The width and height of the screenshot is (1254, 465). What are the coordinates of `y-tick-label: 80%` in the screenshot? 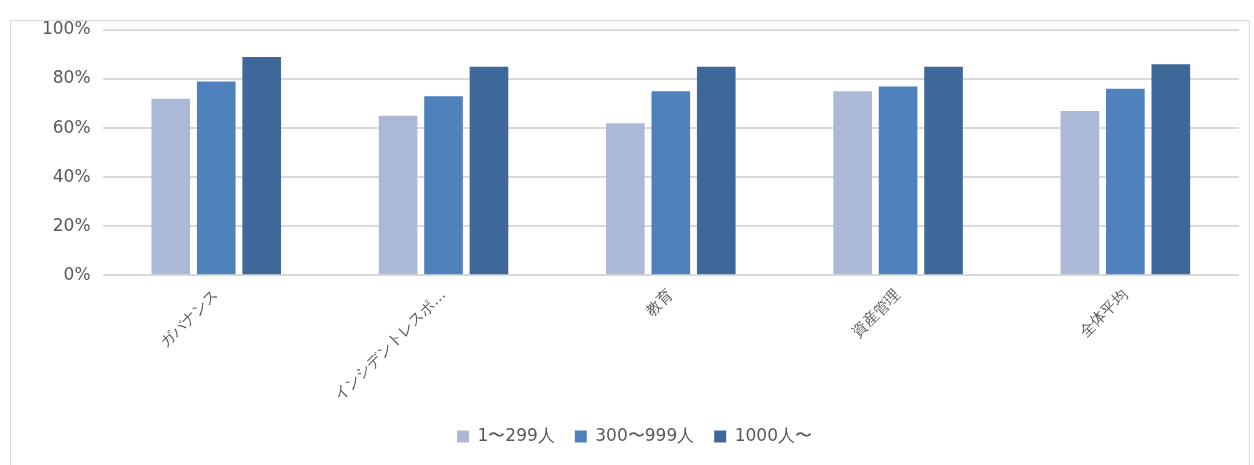 It's located at (71, 77).